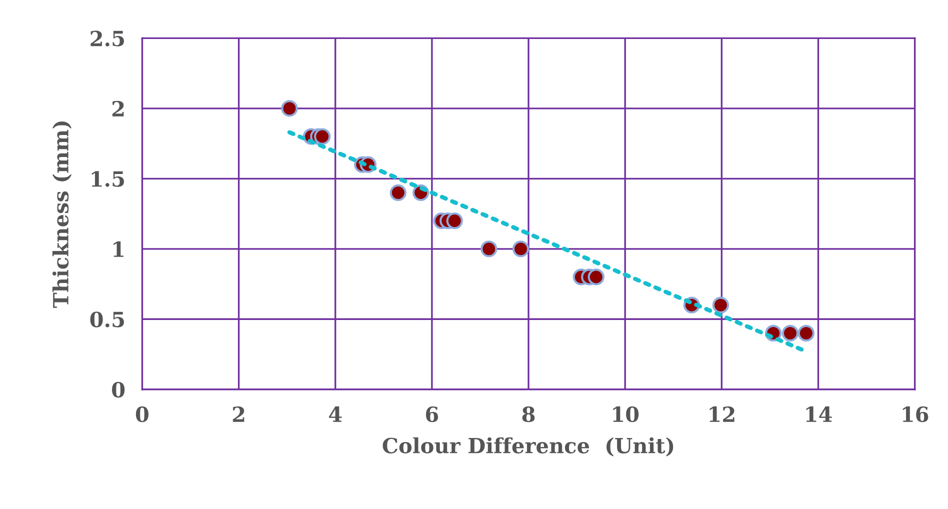 The image size is (948, 509). Describe the element at coordinates (238, 414) in the screenshot. I see `x-tick-label: 2` at that location.